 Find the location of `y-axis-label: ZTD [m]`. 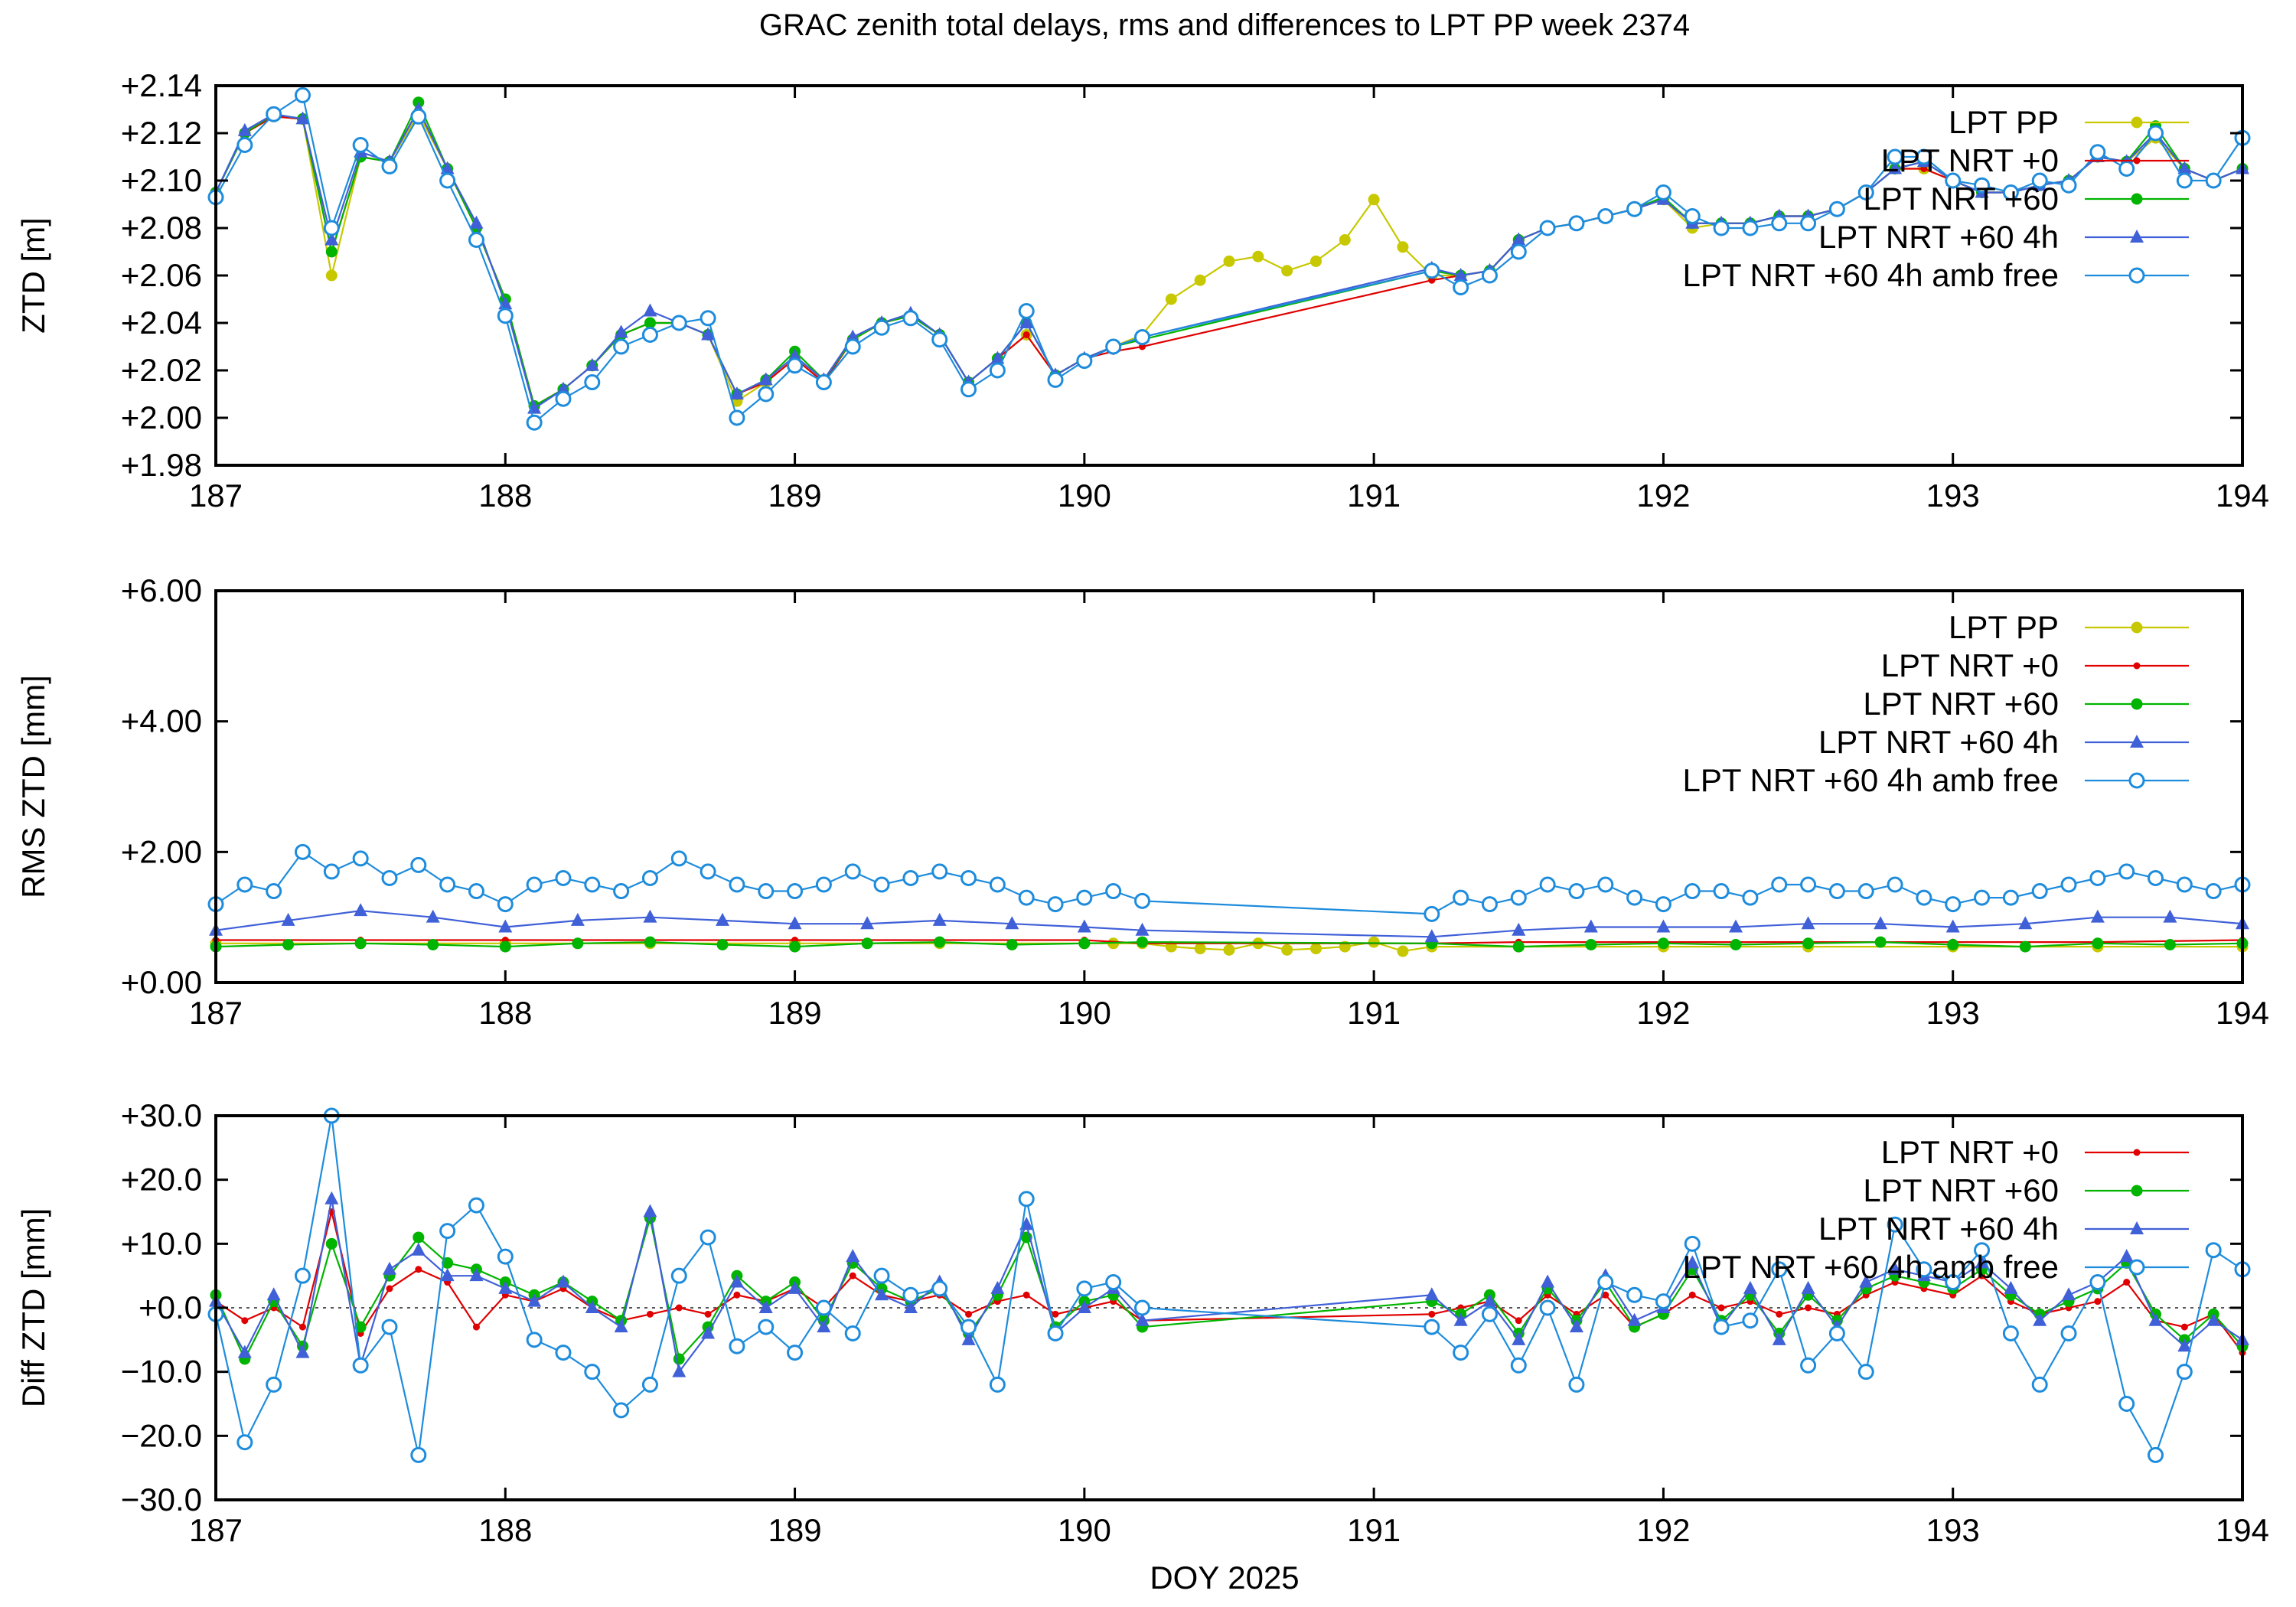

y-axis-label: ZTD [m] is located at coordinates (33, 275).